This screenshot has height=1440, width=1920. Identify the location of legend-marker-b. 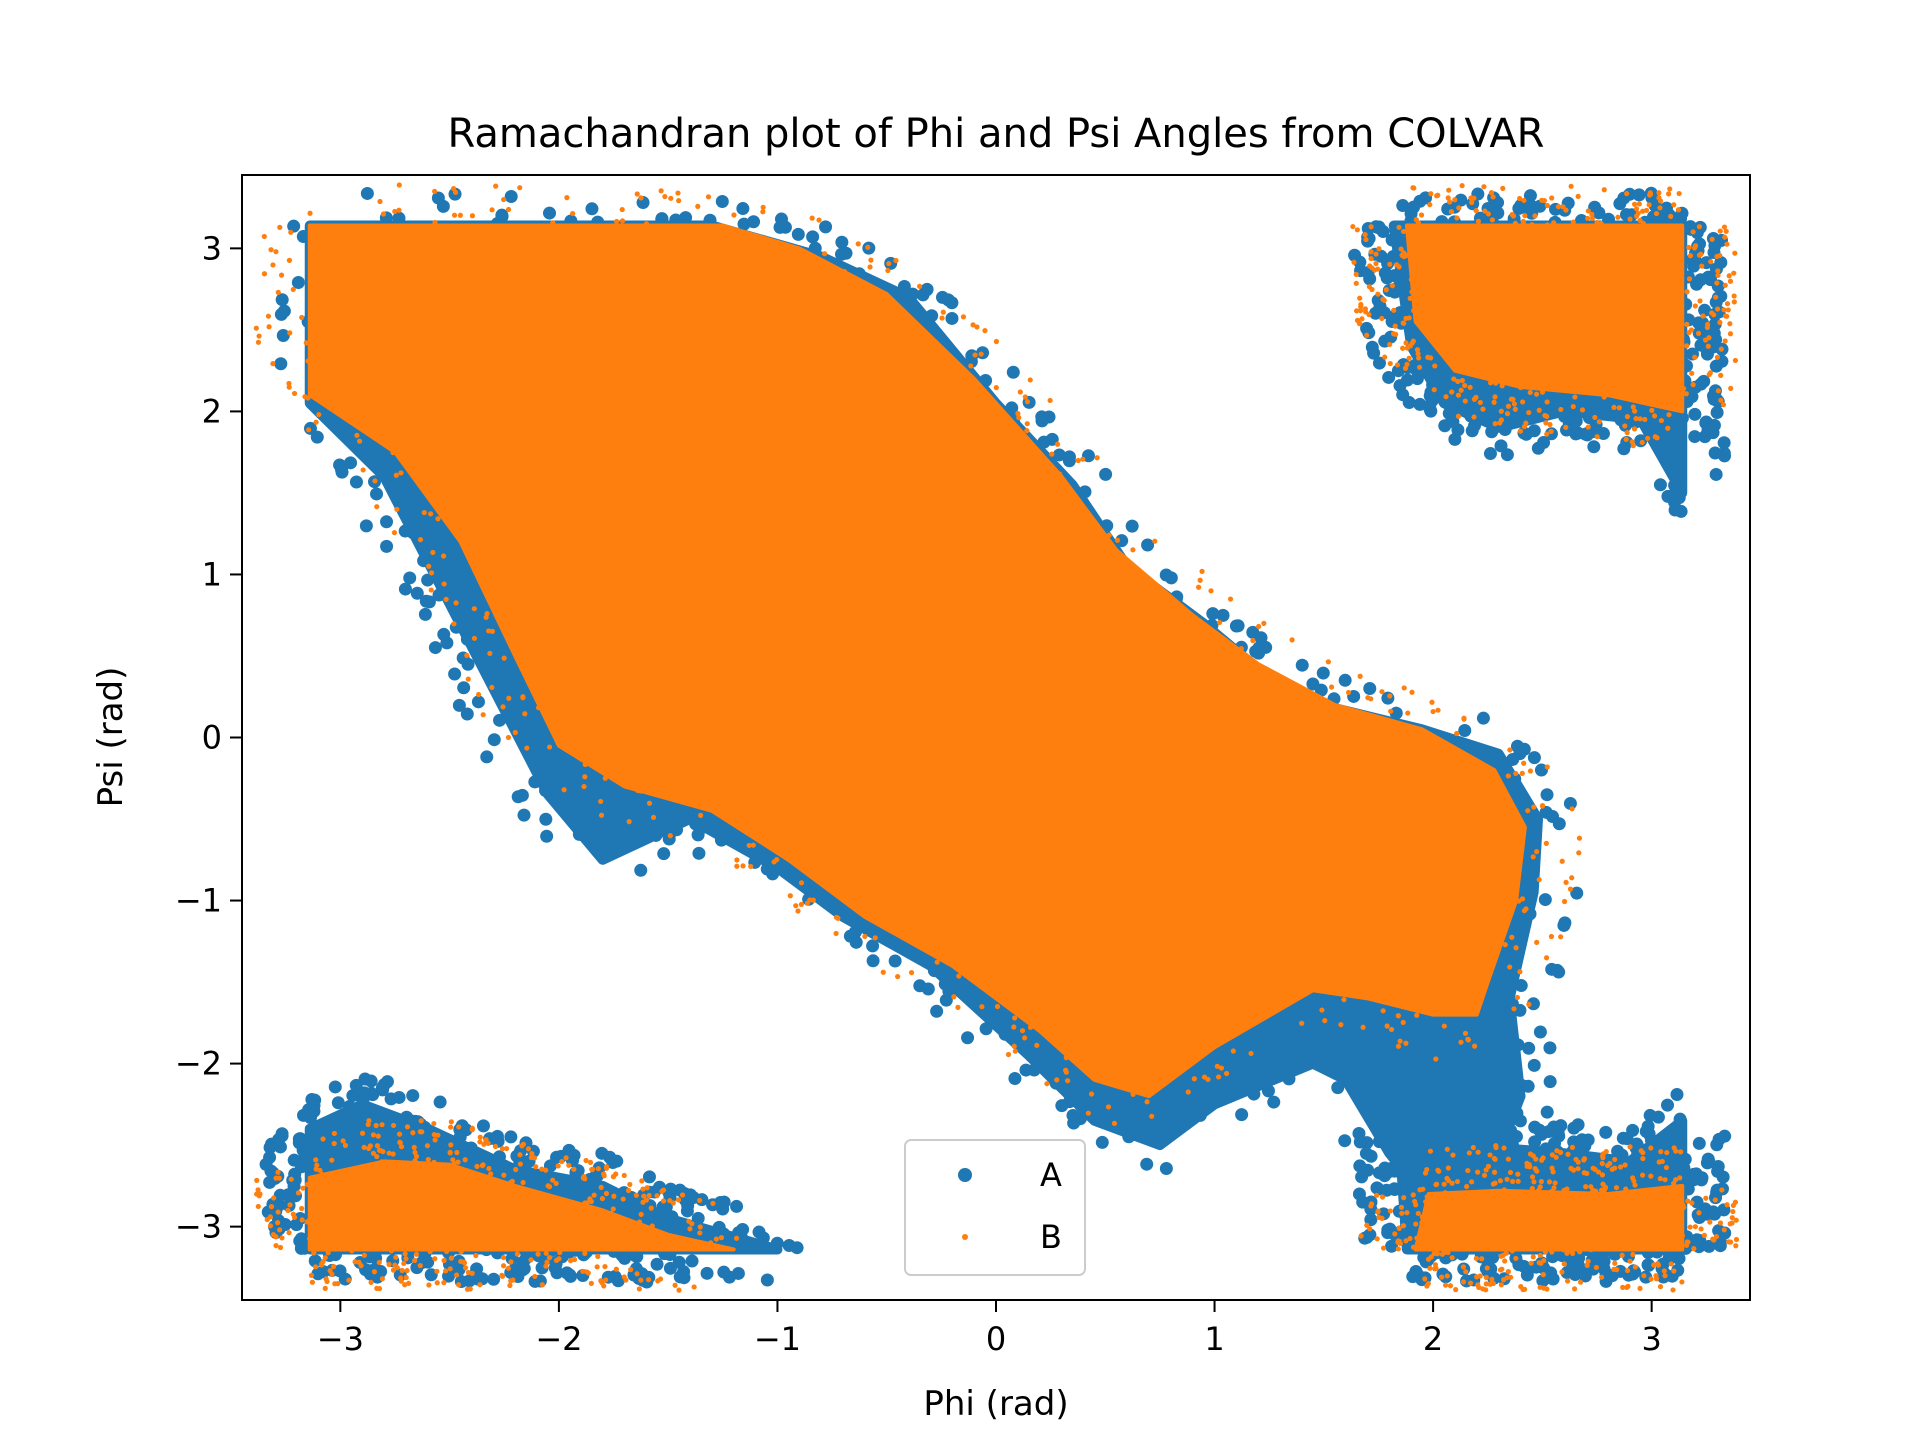
(965, 1237).